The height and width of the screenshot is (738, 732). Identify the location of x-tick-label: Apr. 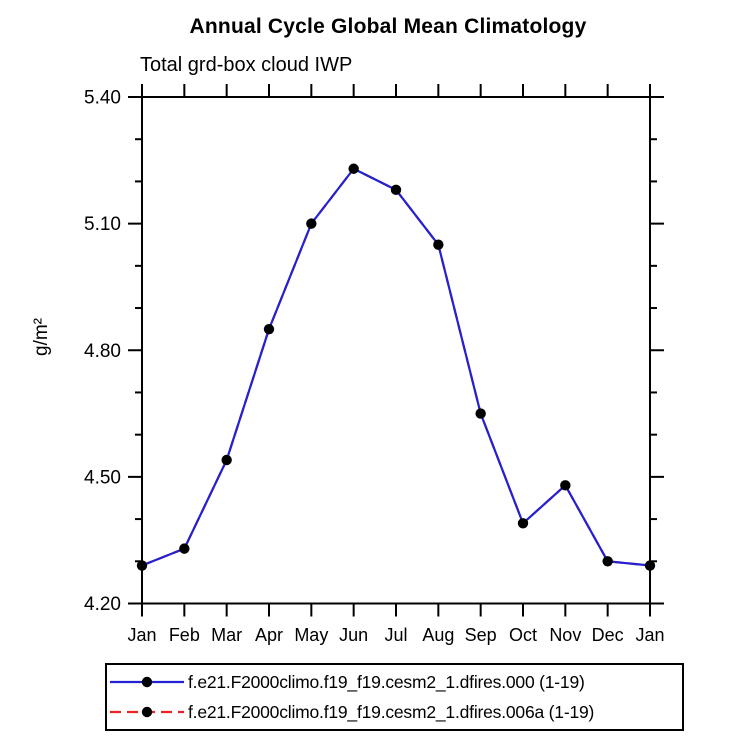
(269, 635).